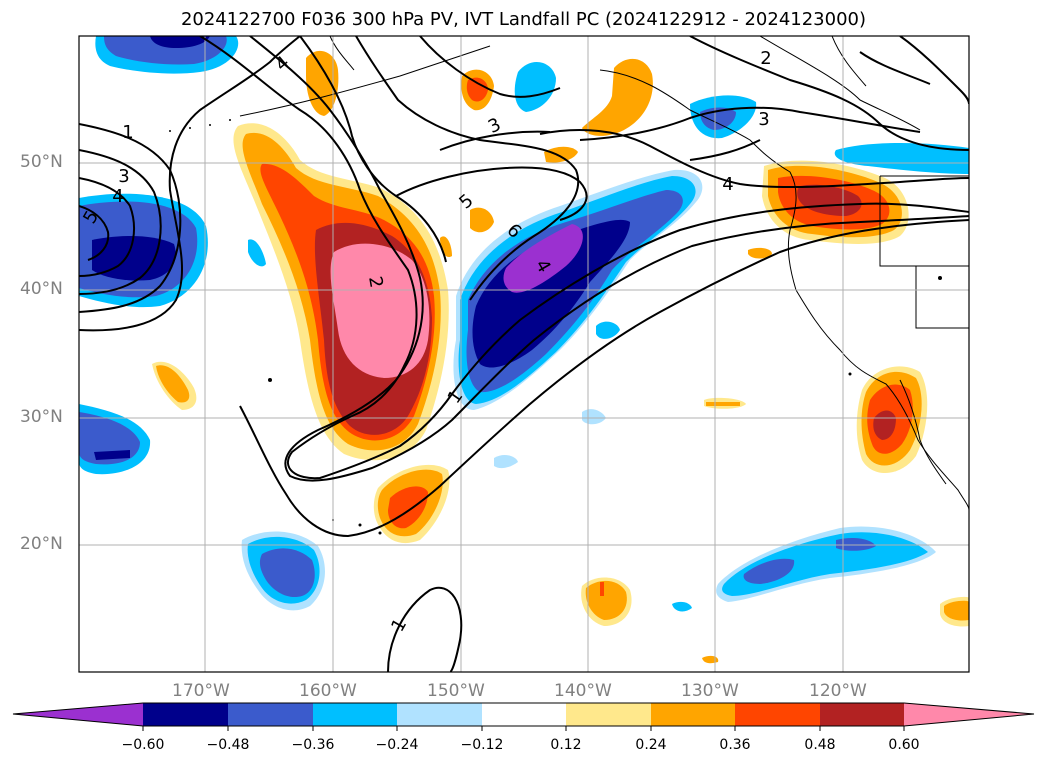  Describe the element at coordinates (143, 745) in the screenshot. I see `colorbar-tick-label: −0.60` at that location.